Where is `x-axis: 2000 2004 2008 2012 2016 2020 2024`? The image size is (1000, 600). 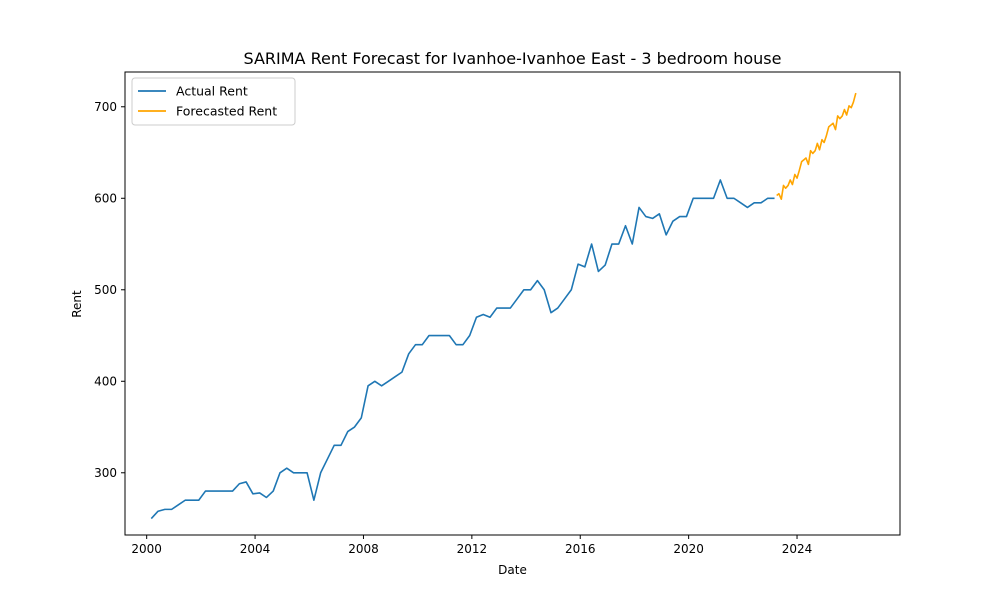
x-axis: 2000 2004 2008 2012 2016 2020 2024 is located at coordinates (471, 545).